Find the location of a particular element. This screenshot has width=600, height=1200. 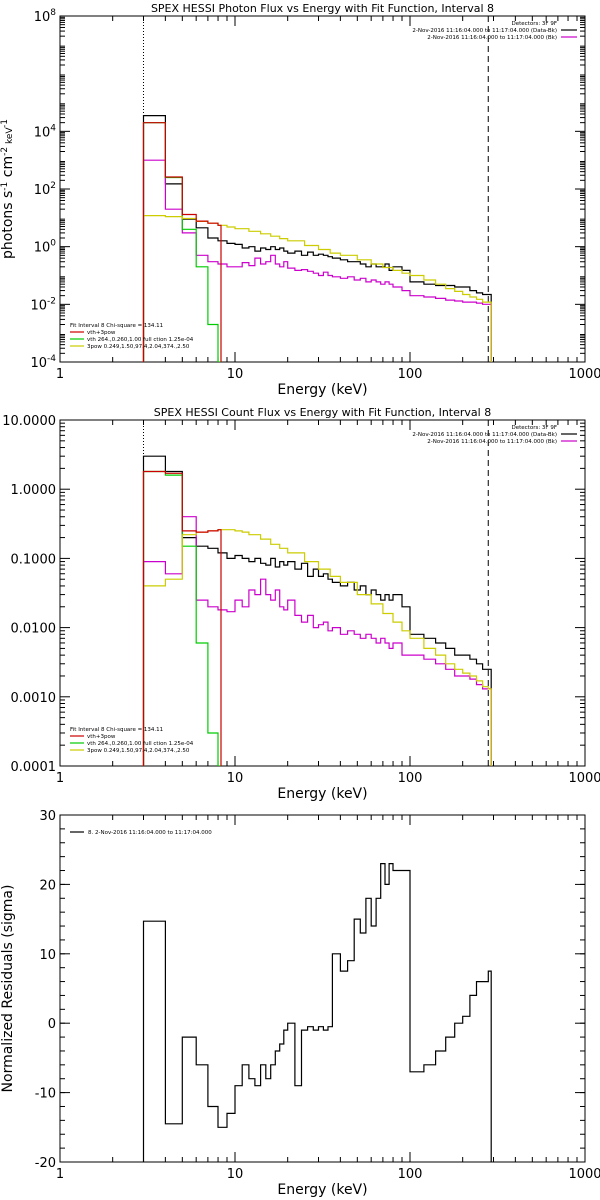

y-tick-label: 0 is located at coordinates (52, 1024).